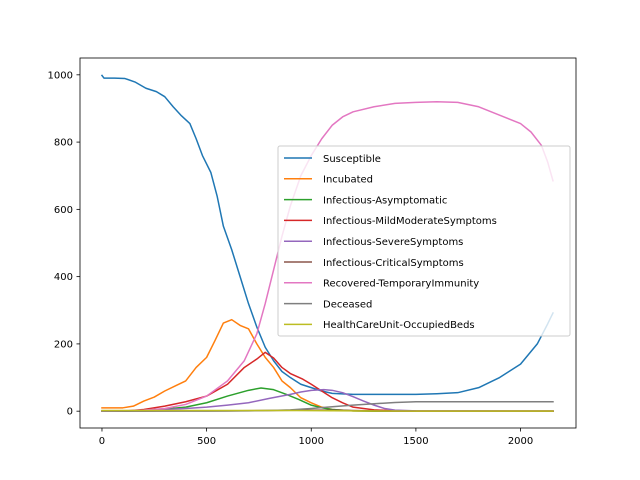 Image resolution: width=640 pixels, height=480 pixels. Describe the element at coordinates (399, 325) in the screenshot. I see `legend-label-8: HealthCareUnit-OccupiedBeds` at that location.